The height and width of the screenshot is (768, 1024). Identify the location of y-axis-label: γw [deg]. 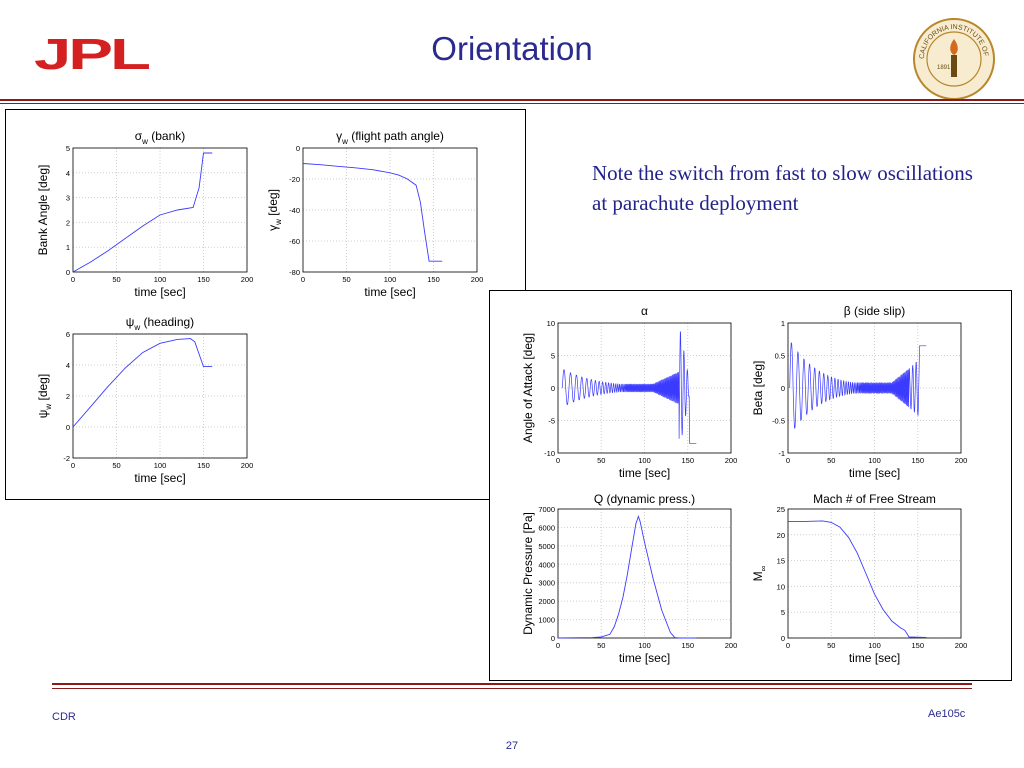
(274, 210).